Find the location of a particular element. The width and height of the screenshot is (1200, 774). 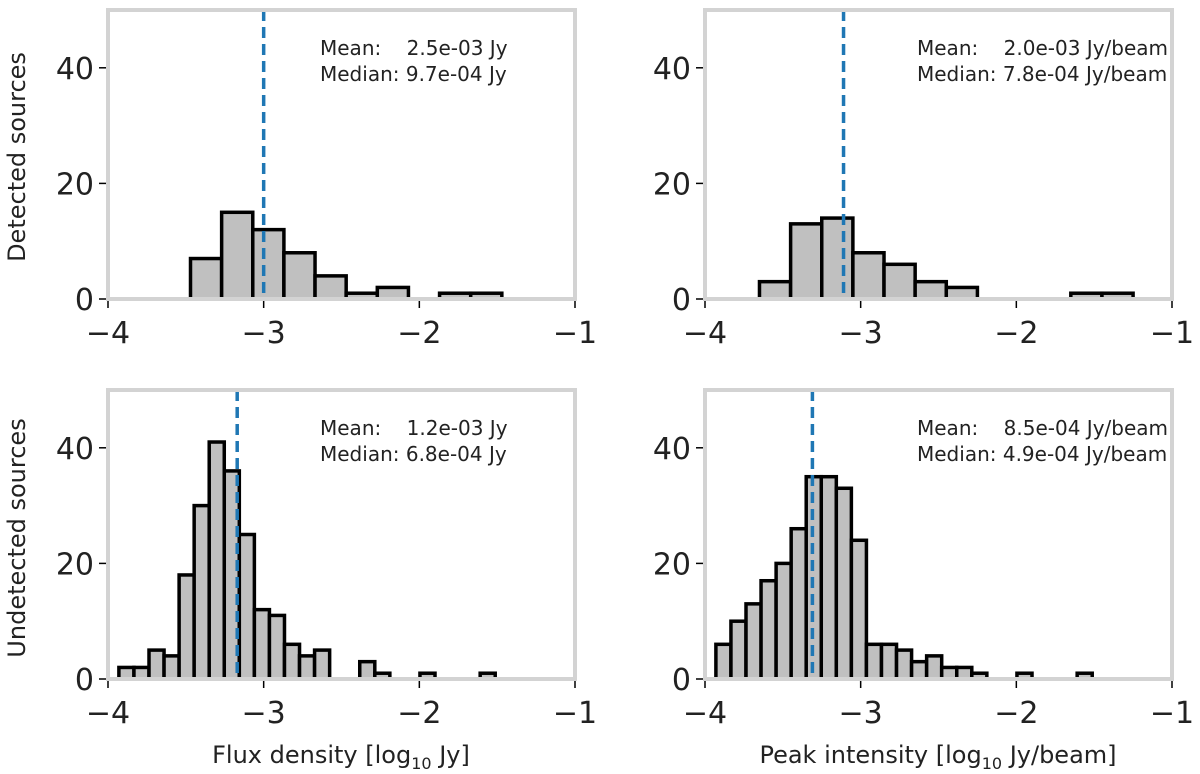

col-label-peak: Peak intensity [log10 Jy/beam] is located at coordinates (937, 757).